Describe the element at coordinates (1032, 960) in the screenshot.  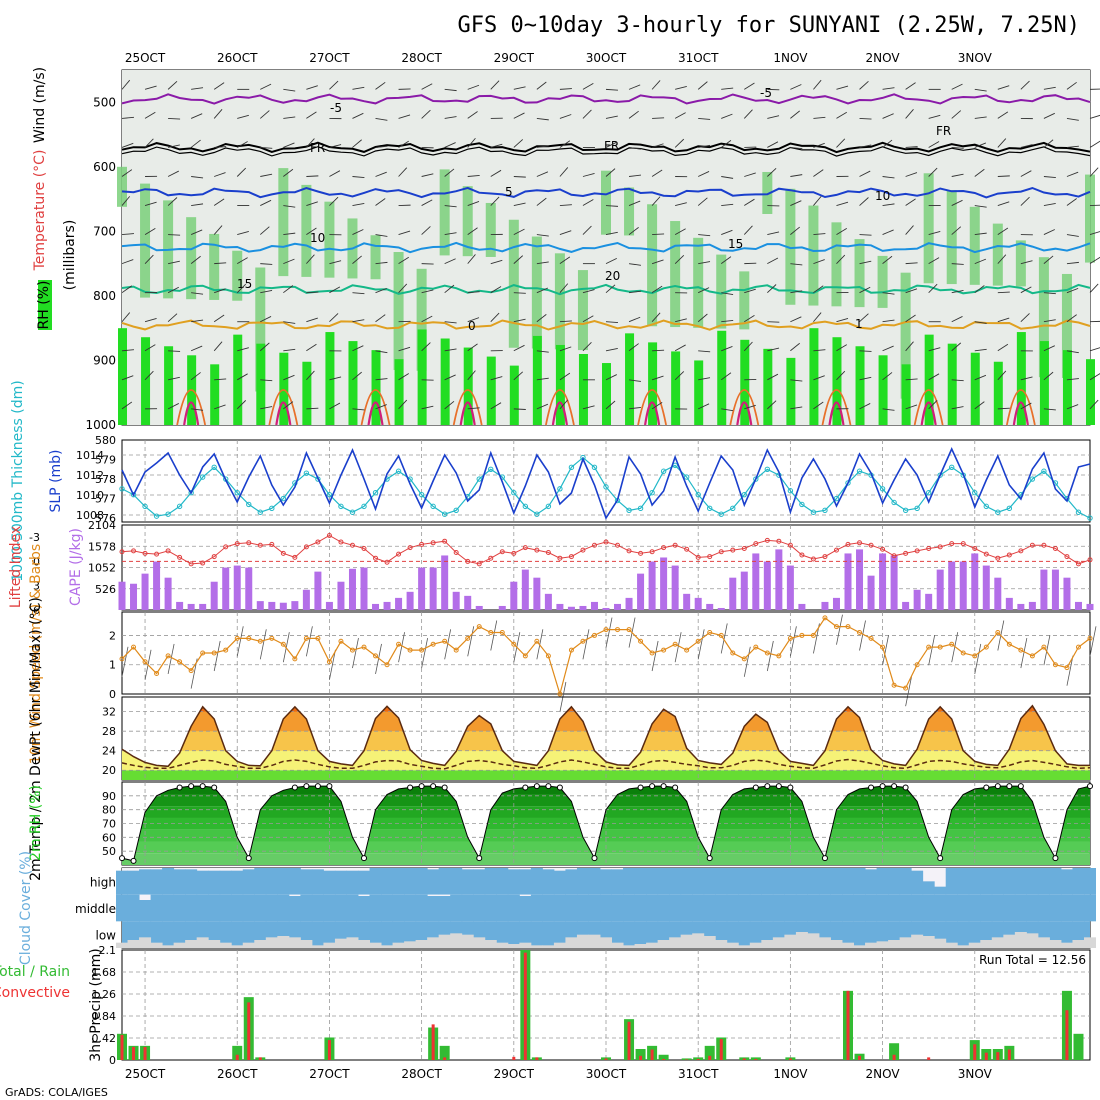
I see `run-total-label: Run Total = 12.56` at that location.